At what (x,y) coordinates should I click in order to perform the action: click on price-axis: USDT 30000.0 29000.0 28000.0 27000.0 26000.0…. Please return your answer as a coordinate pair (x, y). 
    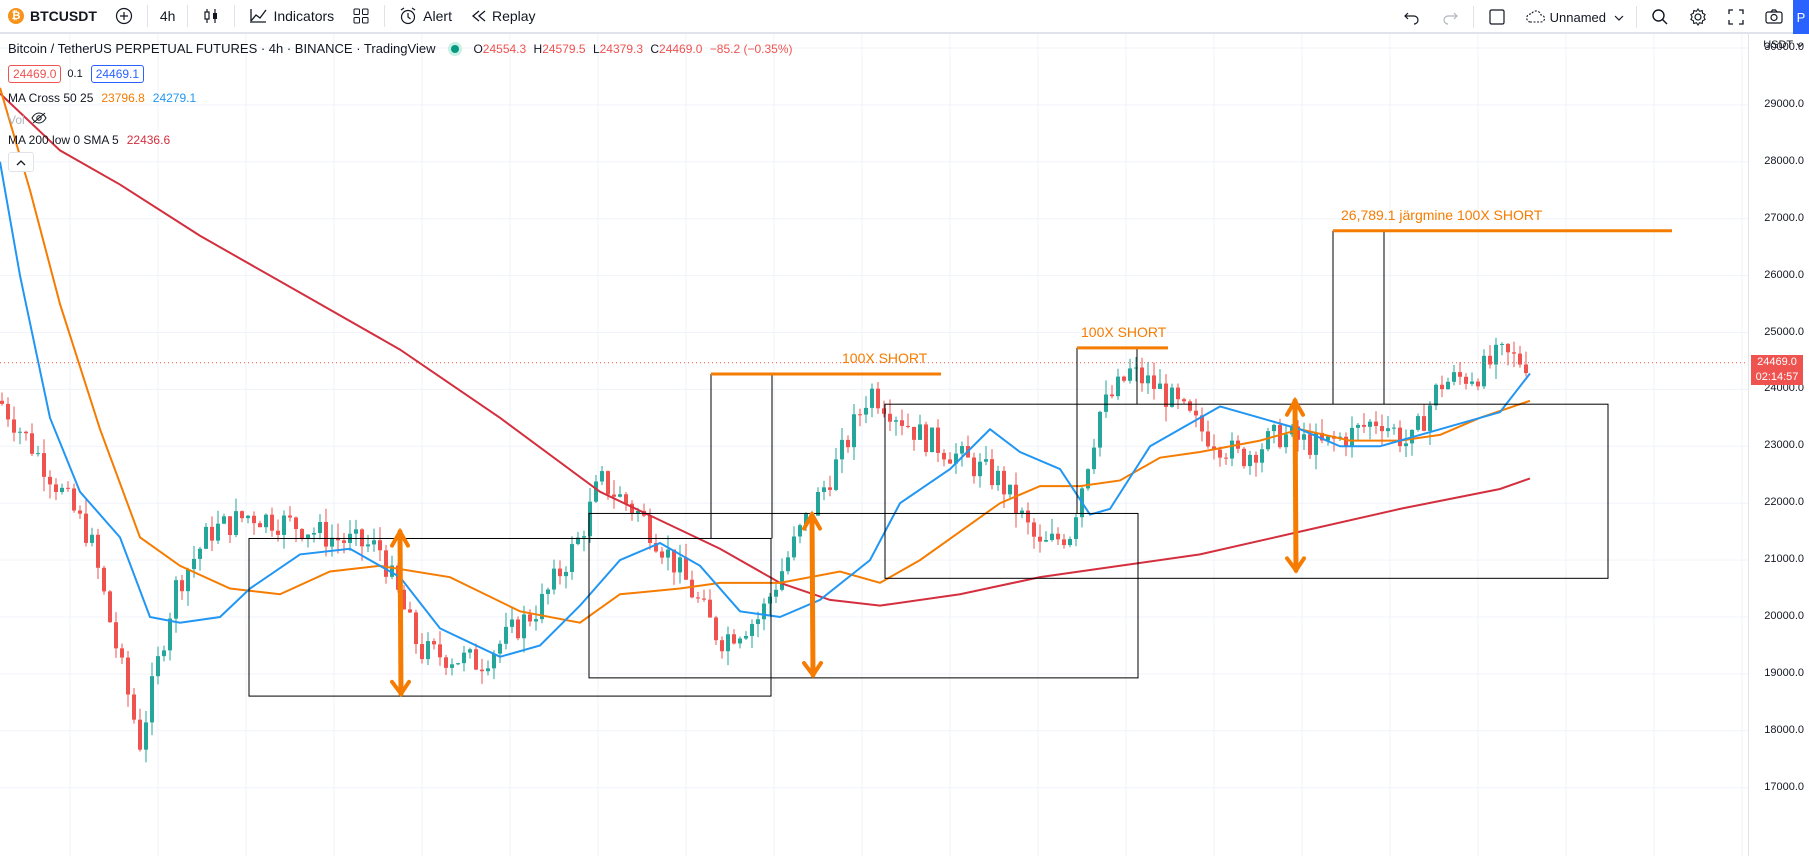
    Looking at the image, I should click on (1778, 445).